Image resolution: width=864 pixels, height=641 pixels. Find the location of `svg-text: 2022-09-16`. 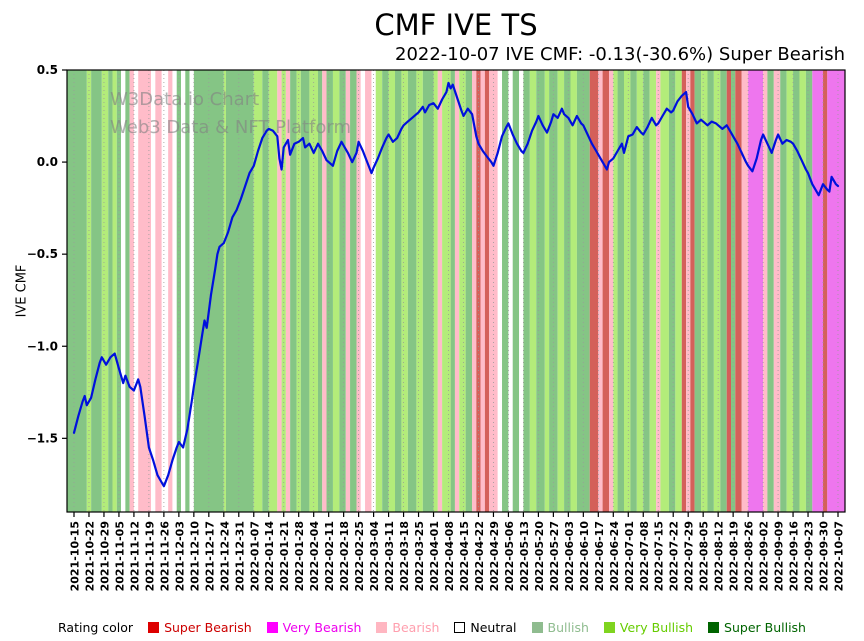

svg-text: 2022-09-16 is located at coordinates (794, 556).